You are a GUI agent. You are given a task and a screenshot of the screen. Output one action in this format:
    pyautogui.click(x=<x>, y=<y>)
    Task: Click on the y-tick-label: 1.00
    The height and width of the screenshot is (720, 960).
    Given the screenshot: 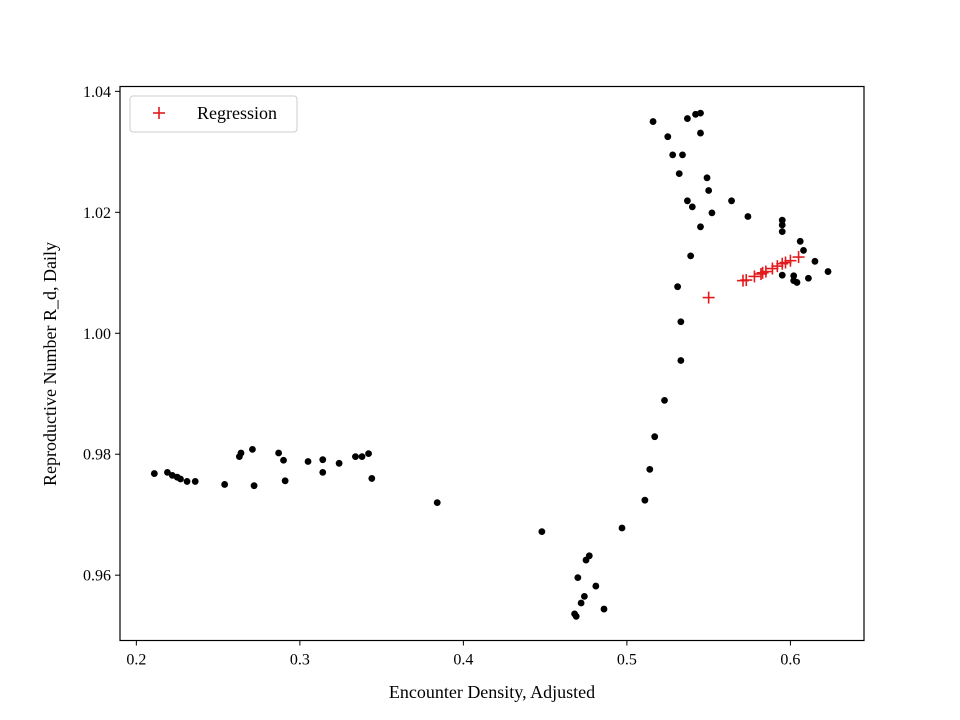 What is the action you would take?
    pyautogui.click(x=97, y=334)
    